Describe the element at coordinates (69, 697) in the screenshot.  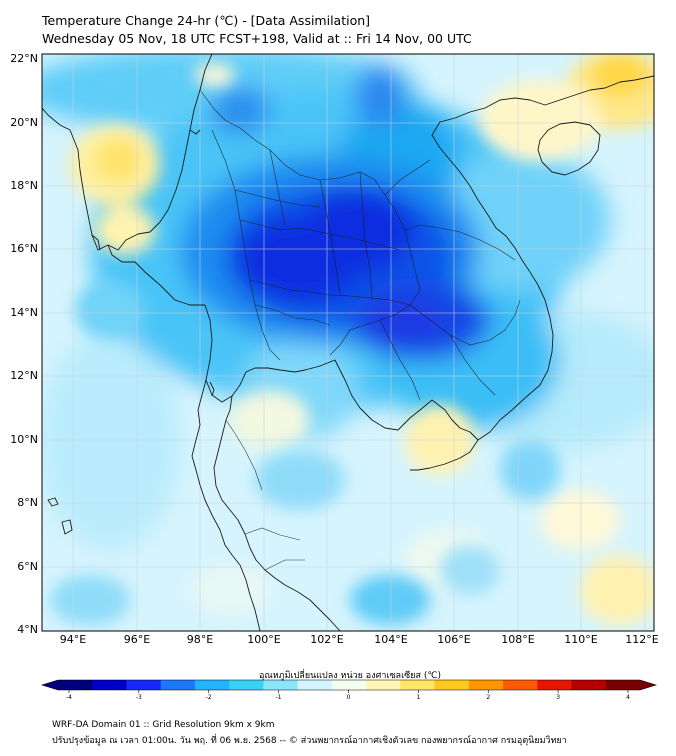
I see `colorbar-tick-label: -4` at that location.